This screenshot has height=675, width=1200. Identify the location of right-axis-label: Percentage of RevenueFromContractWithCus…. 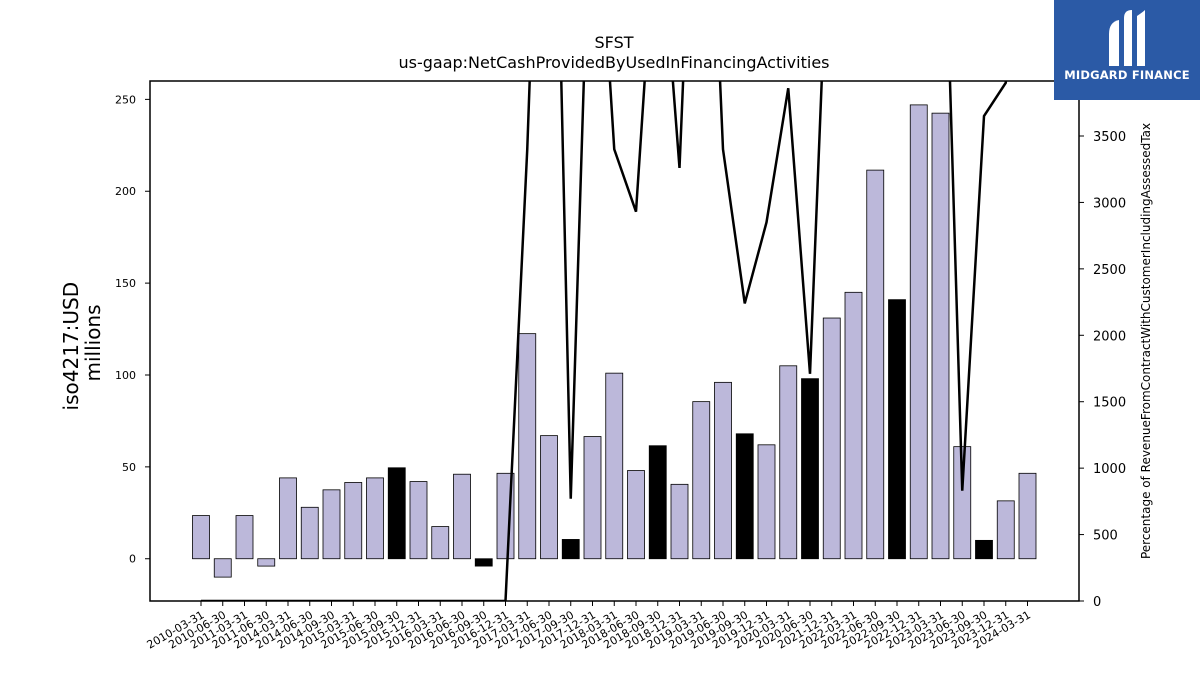
(1146, 341).